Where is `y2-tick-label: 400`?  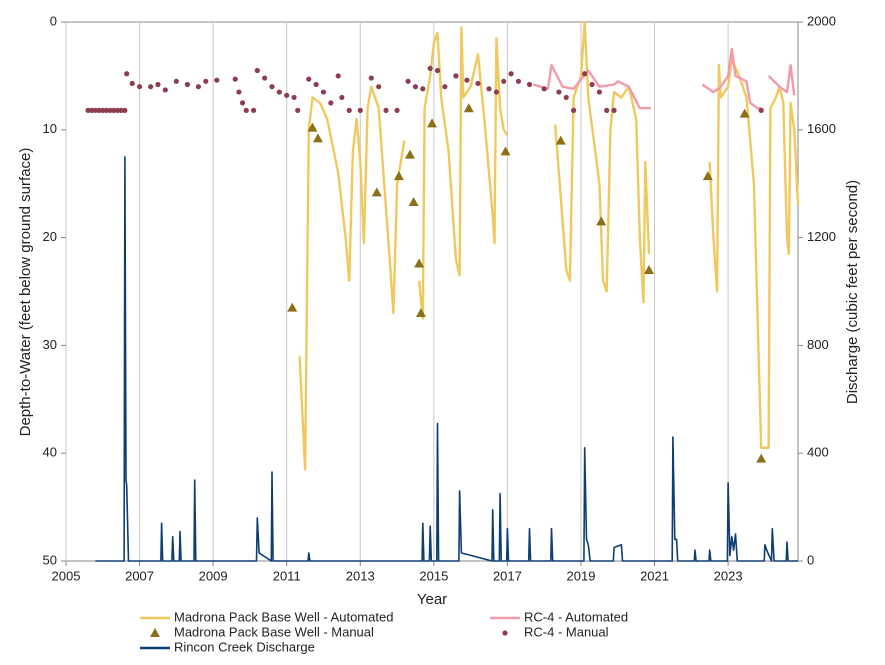
y2-tick-label: 400 is located at coordinates (818, 452).